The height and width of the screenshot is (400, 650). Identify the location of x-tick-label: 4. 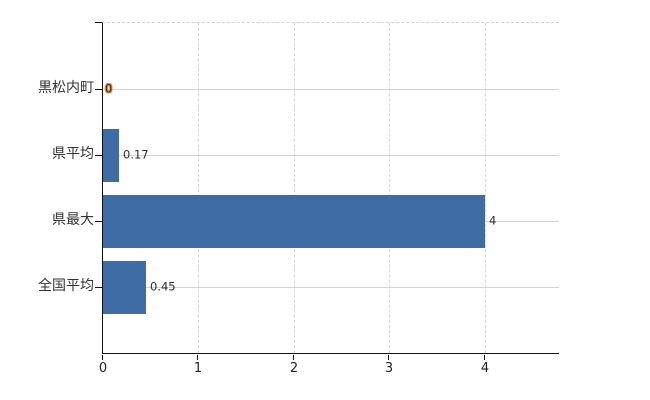
(485, 368).